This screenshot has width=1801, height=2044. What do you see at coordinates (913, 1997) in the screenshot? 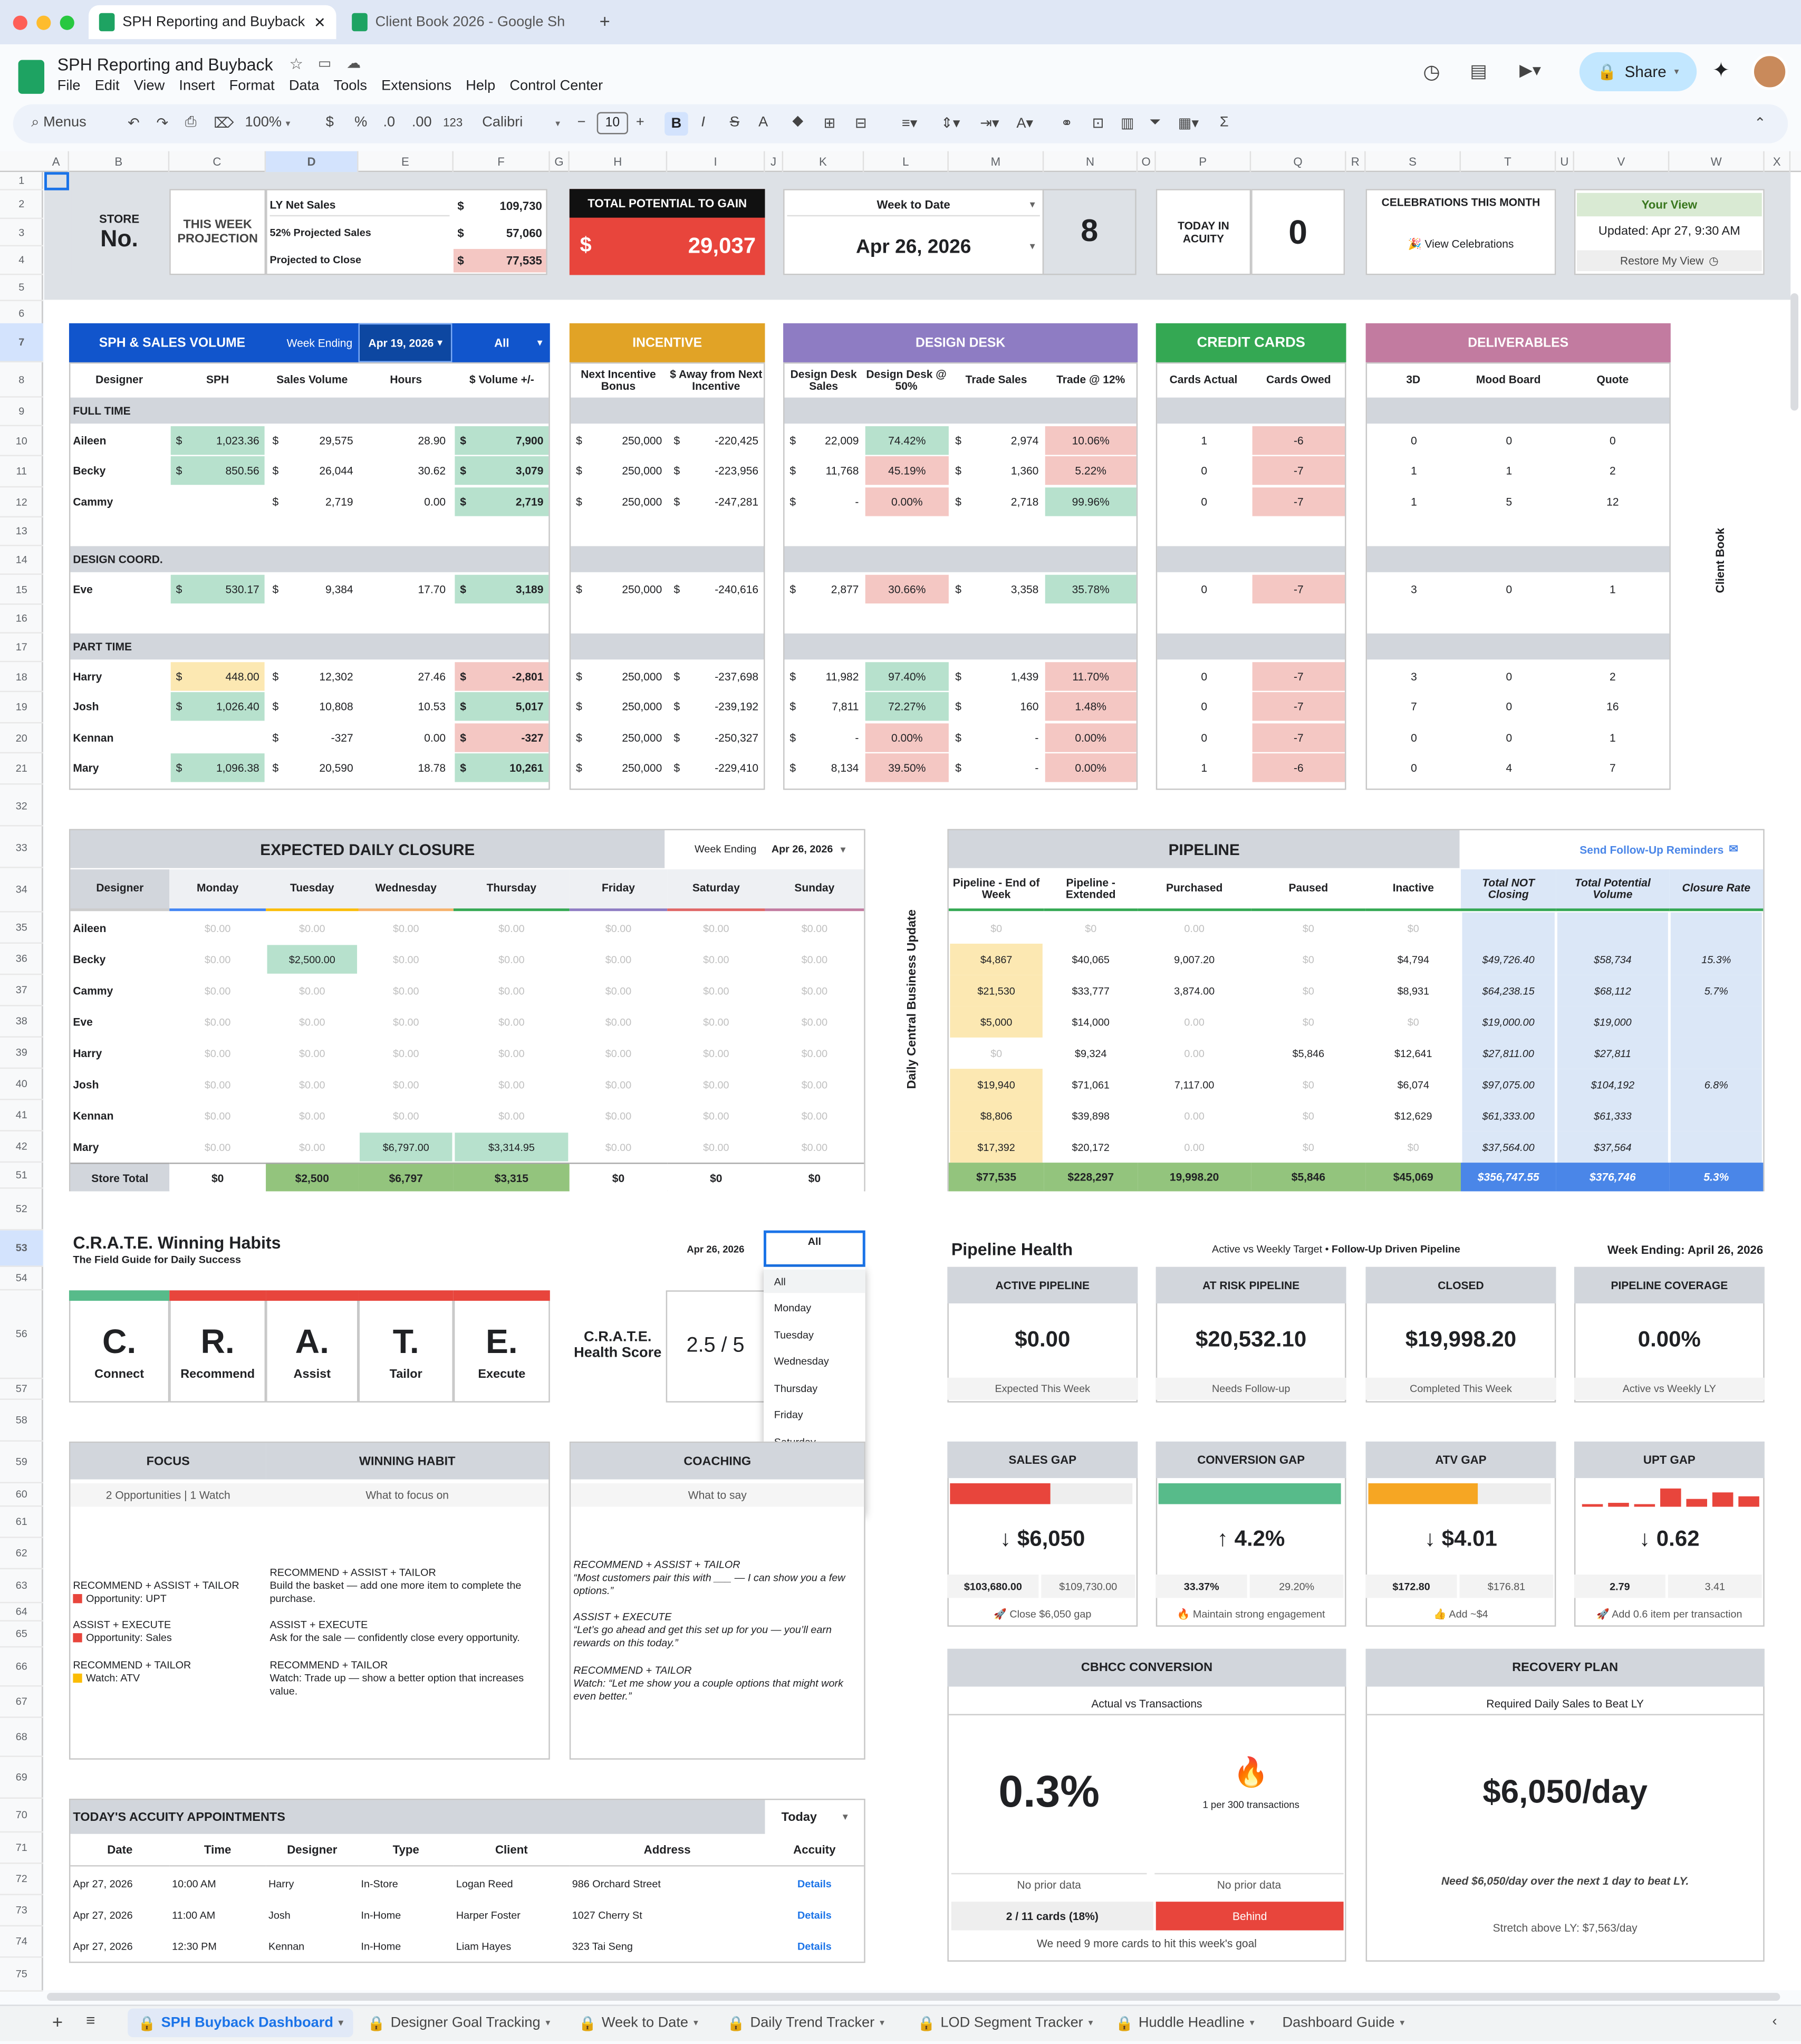
I see `horizontal-scrollbar` at bounding box center [913, 1997].